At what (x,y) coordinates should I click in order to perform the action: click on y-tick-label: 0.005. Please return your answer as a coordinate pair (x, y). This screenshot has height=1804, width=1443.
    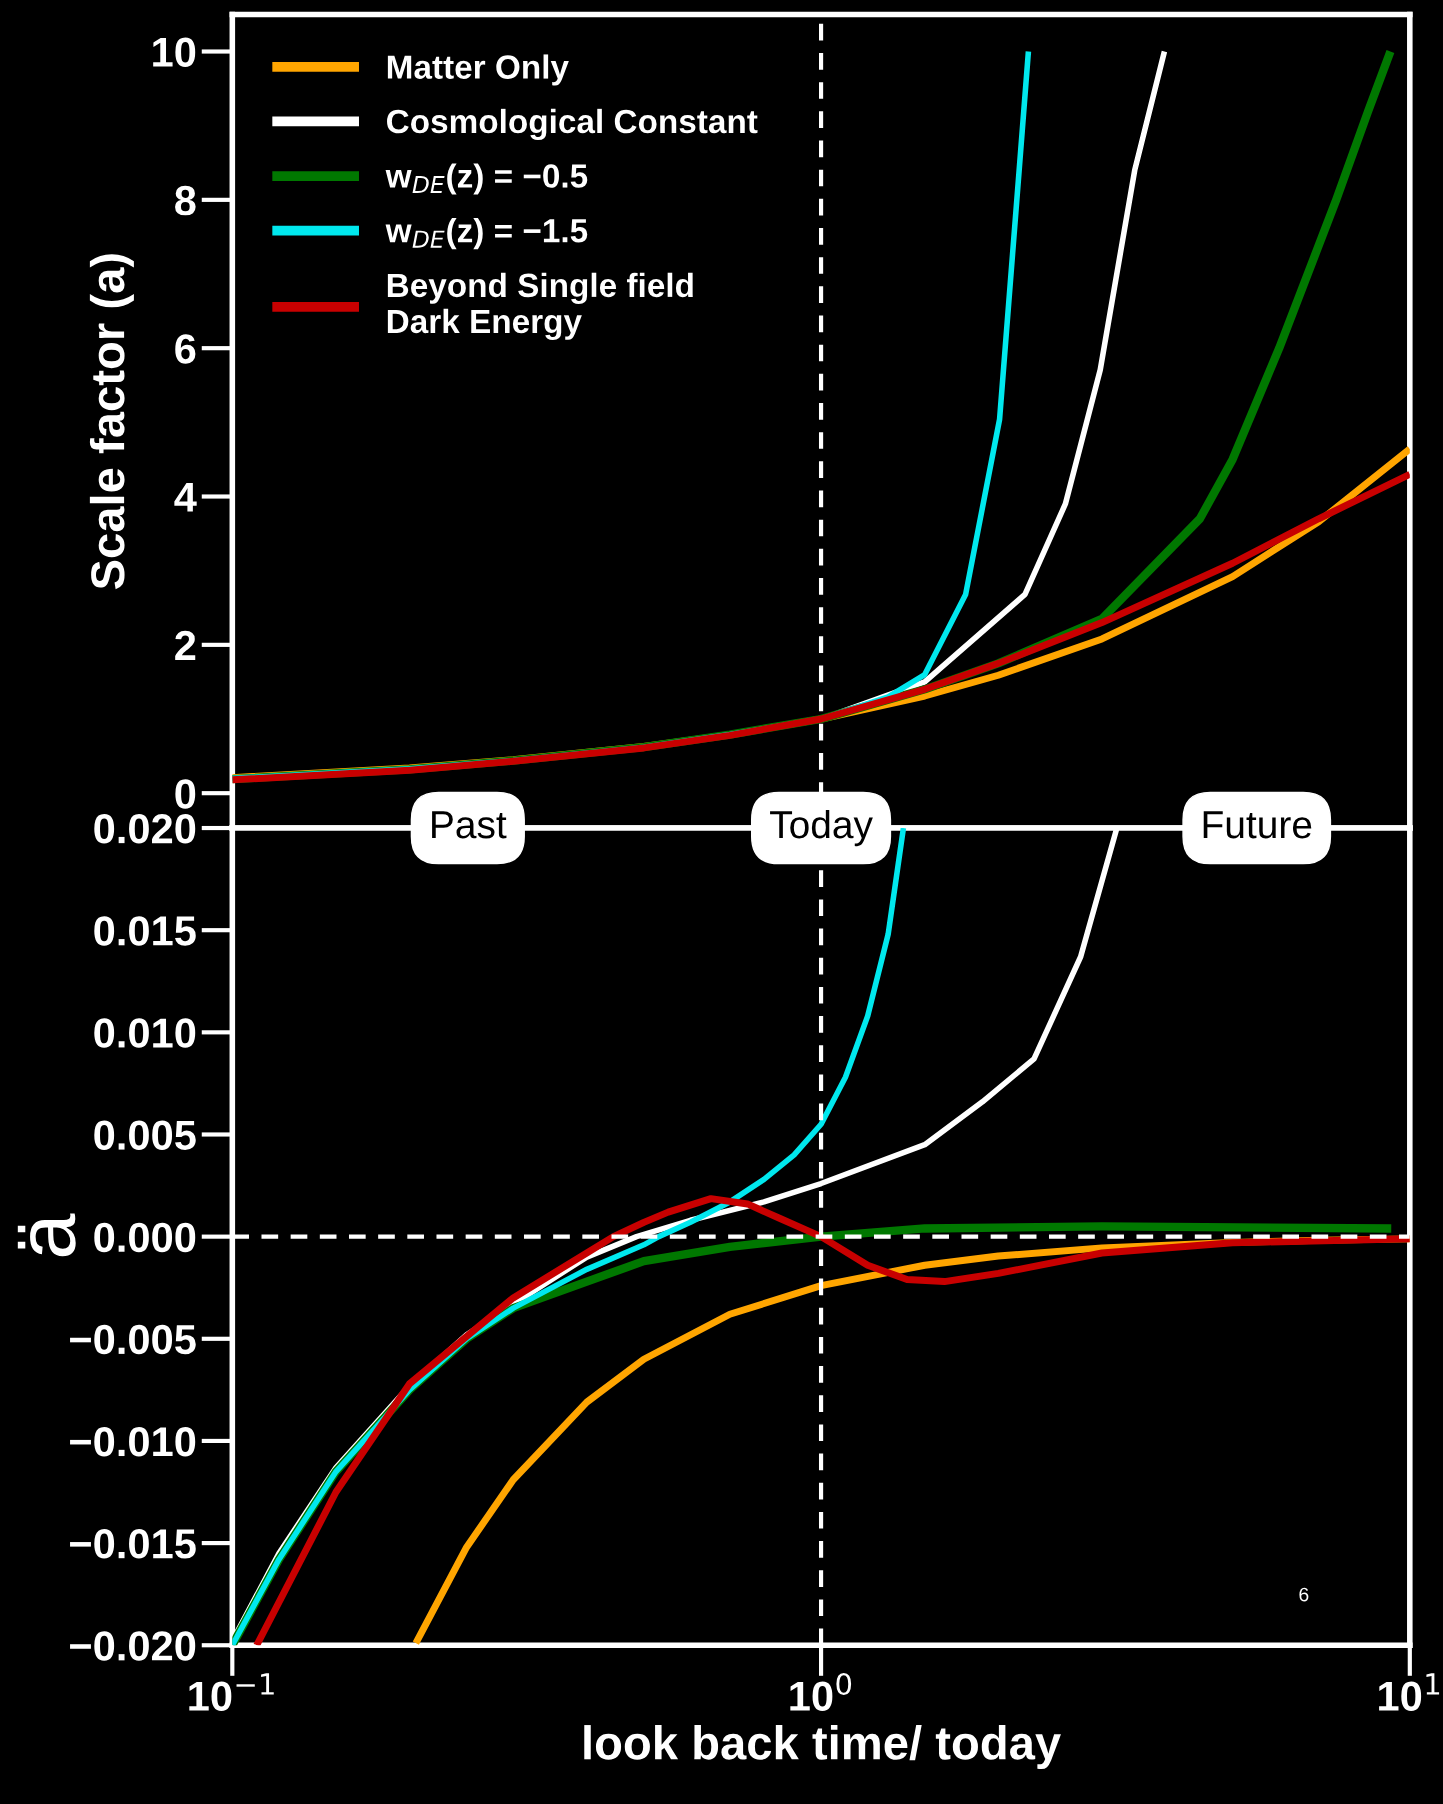
    Looking at the image, I should click on (145, 1135).